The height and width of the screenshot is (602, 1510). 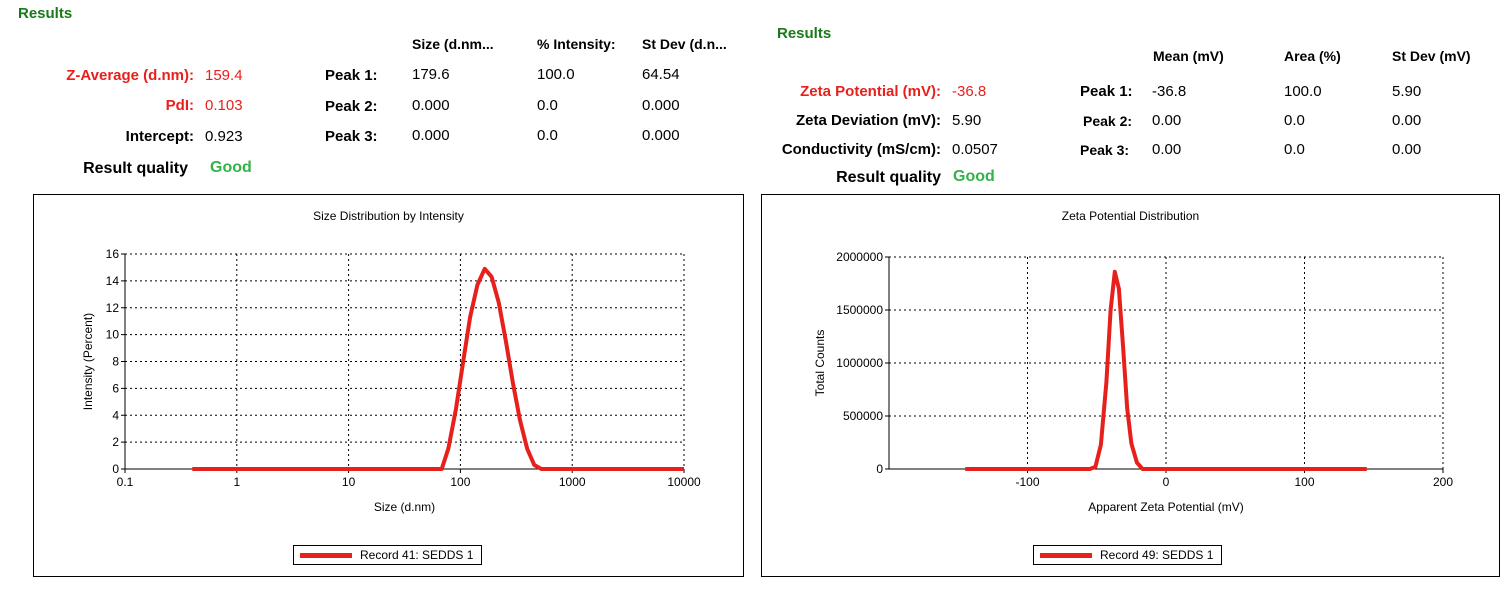 What do you see at coordinates (1105, 150) in the screenshot?
I see `zeta-peak3-label: Peak 3:` at bounding box center [1105, 150].